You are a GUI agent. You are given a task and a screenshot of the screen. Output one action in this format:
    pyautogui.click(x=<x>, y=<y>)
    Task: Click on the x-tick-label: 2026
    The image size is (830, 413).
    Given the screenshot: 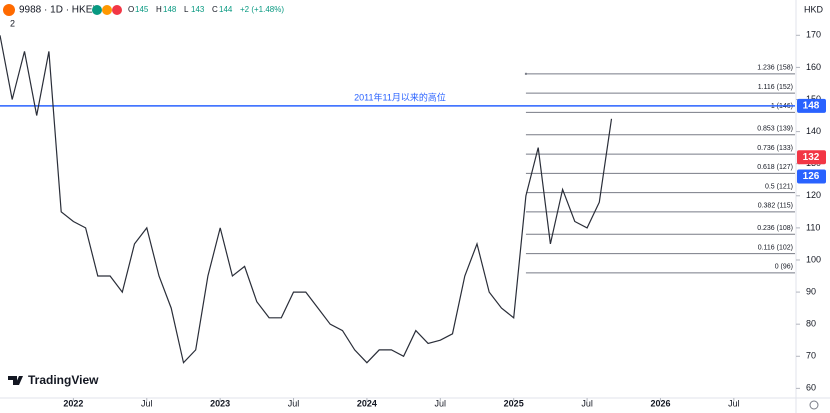 What is the action you would take?
    pyautogui.click(x=660, y=403)
    